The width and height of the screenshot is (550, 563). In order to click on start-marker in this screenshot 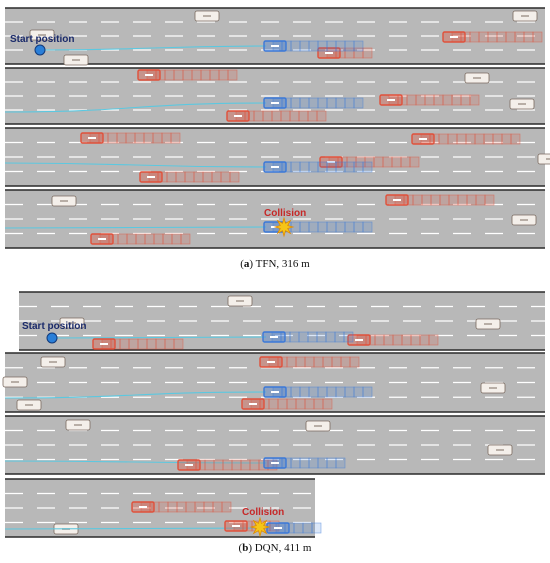, I will do `click(52, 338)`.